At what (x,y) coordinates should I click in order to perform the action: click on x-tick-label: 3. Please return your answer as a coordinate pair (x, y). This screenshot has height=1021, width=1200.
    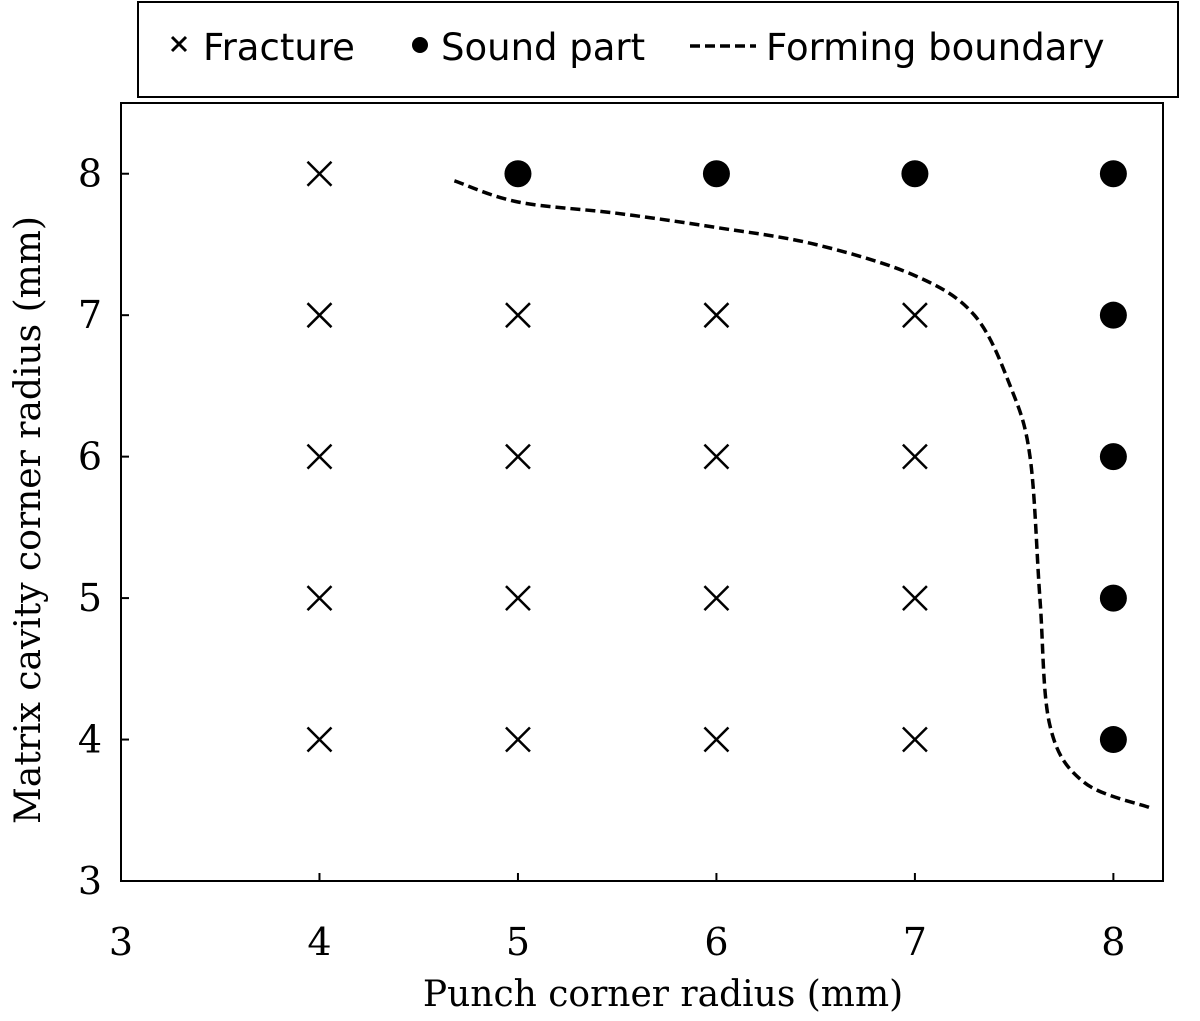
    Looking at the image, I should click on (121, 942).